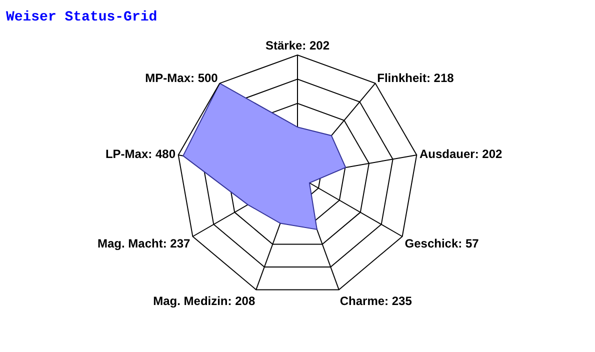 This screenshot has height=352, width=595. I want to click on spoke-label: Mag. Medizin: 208, so click(204, 301).